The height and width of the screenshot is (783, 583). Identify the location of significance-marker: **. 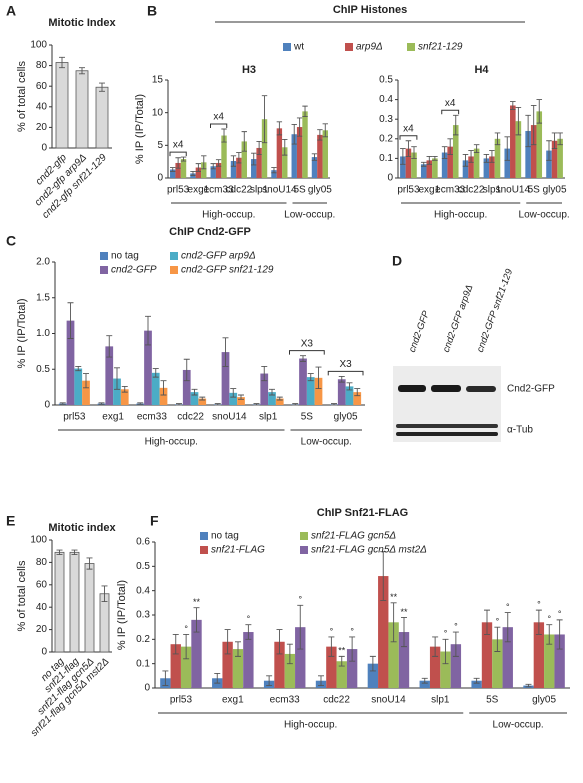
(404, 612).